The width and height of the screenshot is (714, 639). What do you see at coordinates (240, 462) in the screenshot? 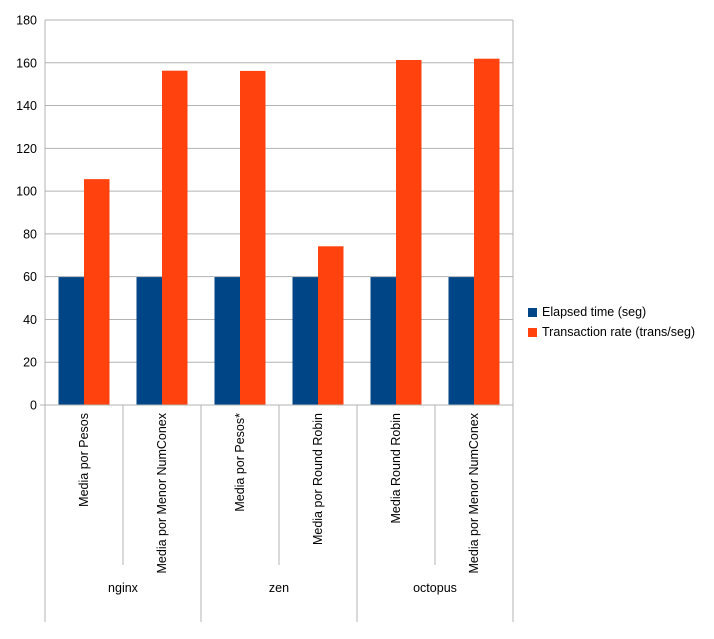
I see `category-label: Media por Pesos*` at bounding box center [240, 462].